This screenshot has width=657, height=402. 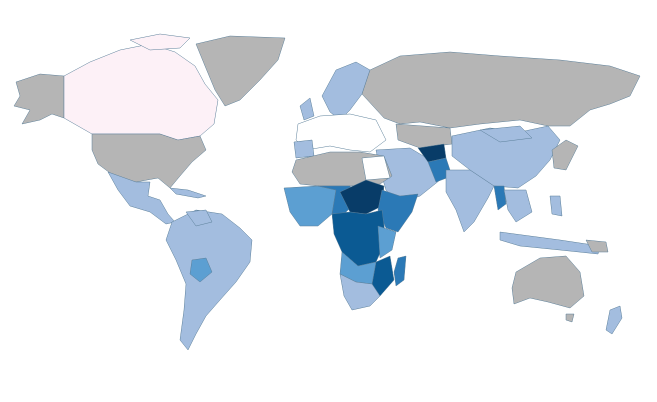 What do you see at coordinates (149, 161) in the screenshot?
I see `usa` at bounding box center [149, 161].